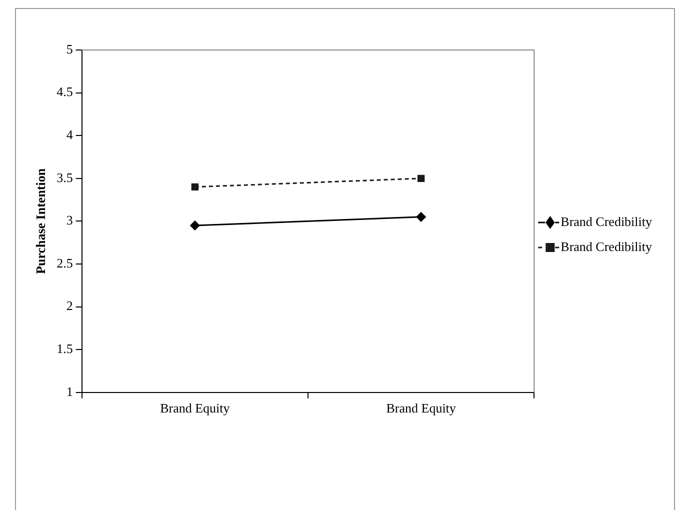 Image resolution: width=676 pixels, height=510 pixels. I want to click on y-axis-title: Purchase Intention, so click(40, 221).